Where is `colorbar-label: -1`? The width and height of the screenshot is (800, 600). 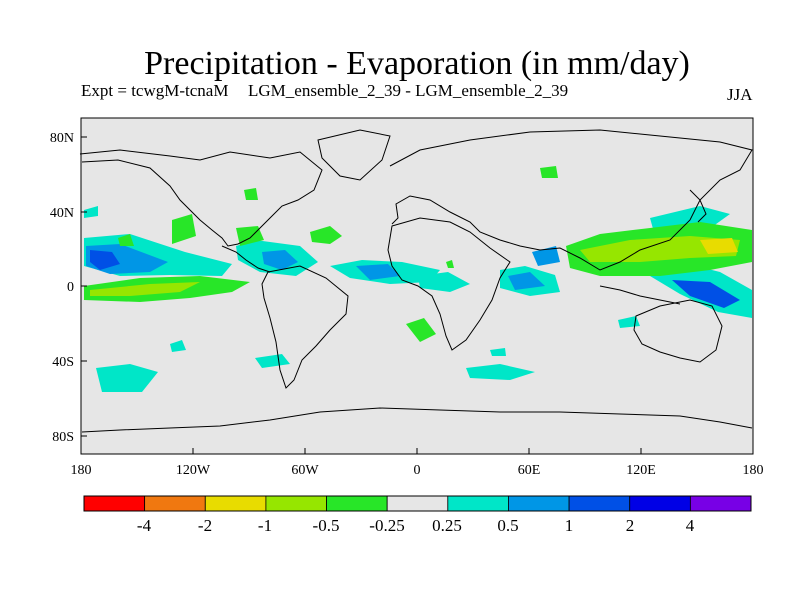 colorbar-label: -1 is located at coordinates (265, 525).